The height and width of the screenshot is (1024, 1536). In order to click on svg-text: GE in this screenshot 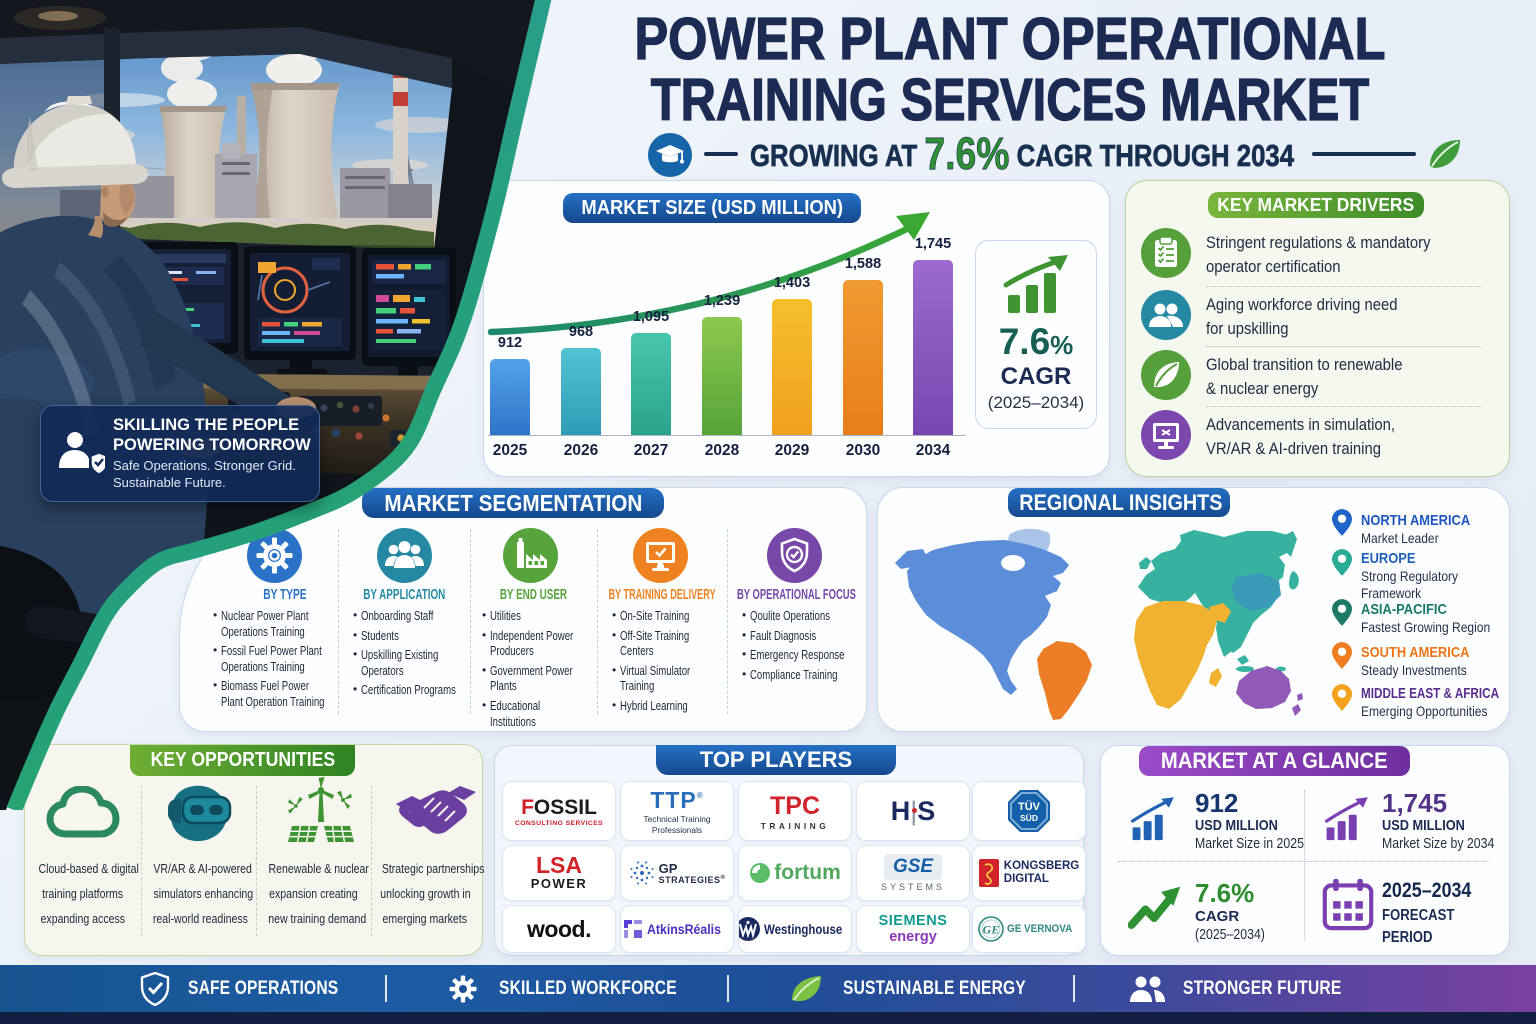, I will do `click(991, 930)`.